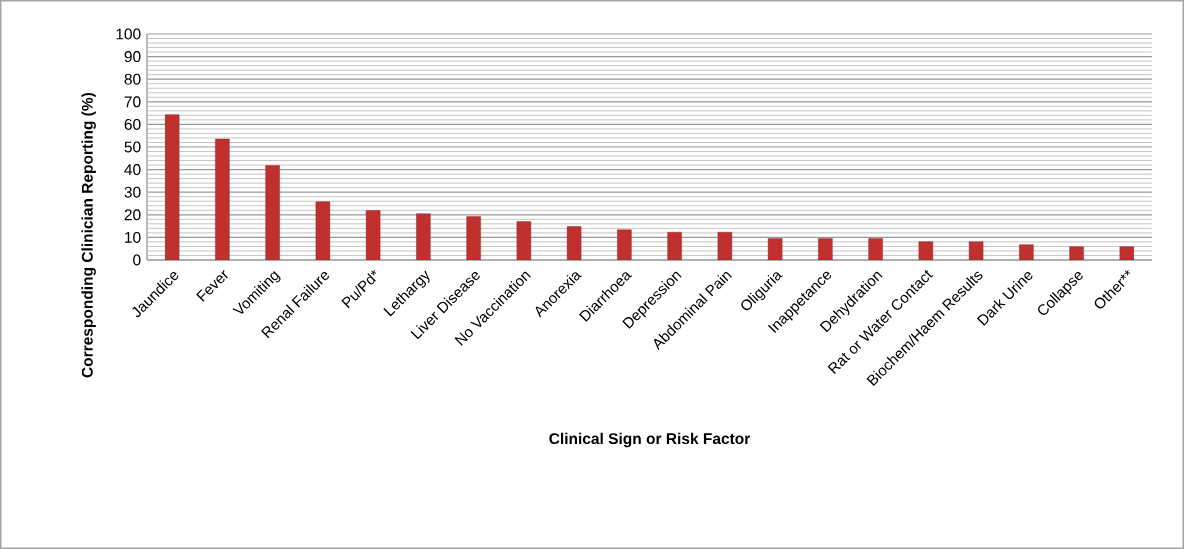 The width and height of the screenshot is (1184, 549). What do you see at coordinates (132, 170) in the screenshot?
I see `y-tick-label: 40` at bounding box center [132, 170].